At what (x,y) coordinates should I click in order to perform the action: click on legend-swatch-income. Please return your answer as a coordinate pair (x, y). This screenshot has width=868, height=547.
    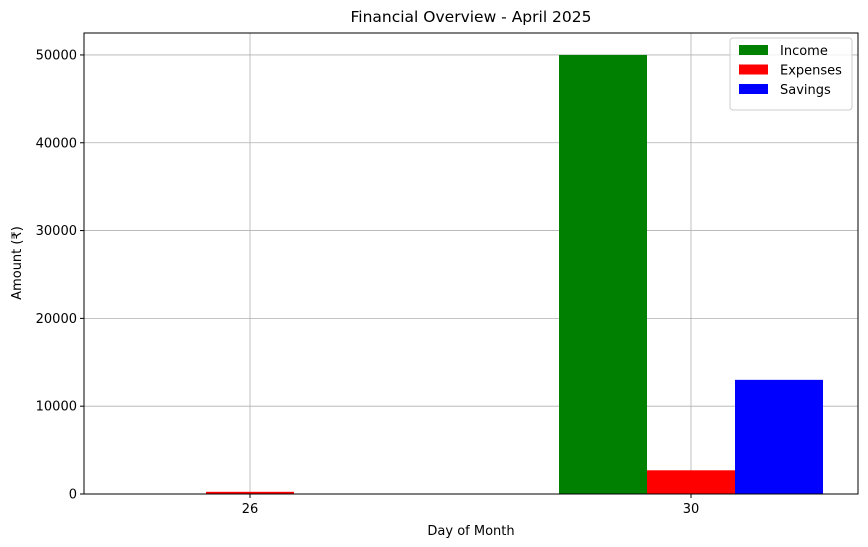
    Looking at the image, I should click on (753, 50).